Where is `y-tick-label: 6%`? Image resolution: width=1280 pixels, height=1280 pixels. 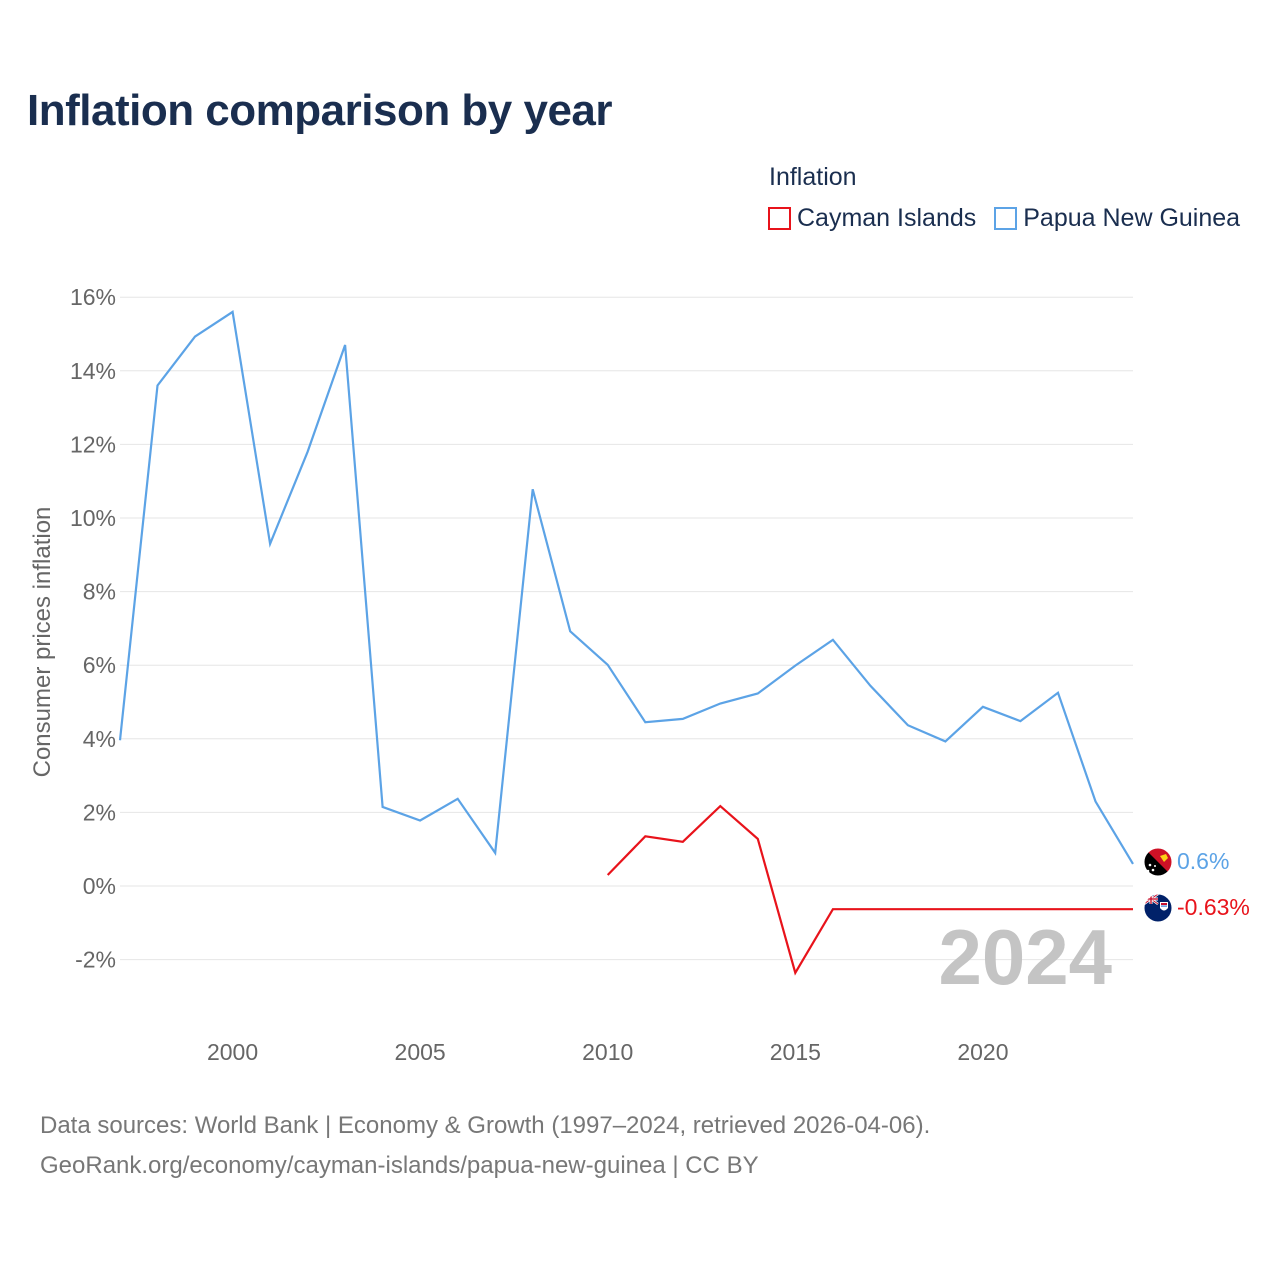 y-tick-label: 6% is located at coordinates (99, 665).